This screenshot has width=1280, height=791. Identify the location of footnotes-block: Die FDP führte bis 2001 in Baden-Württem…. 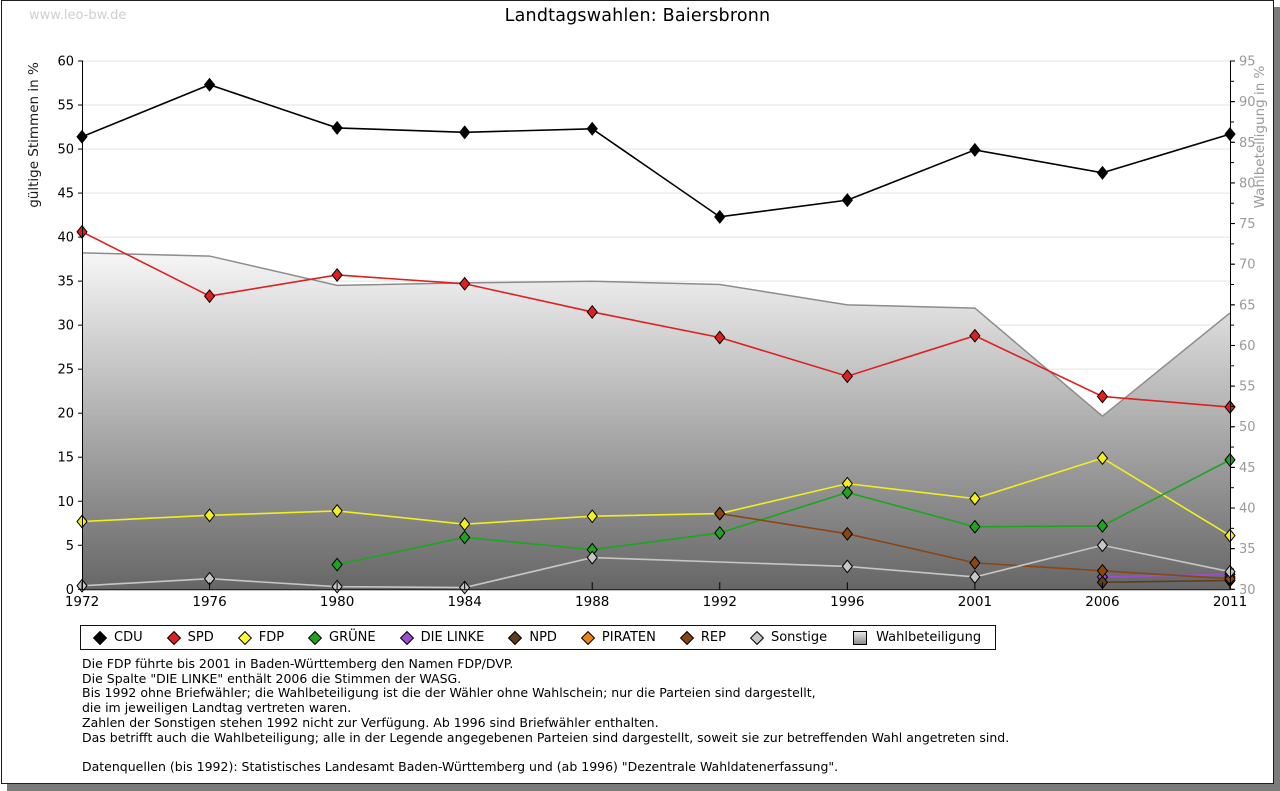
(546, 715).